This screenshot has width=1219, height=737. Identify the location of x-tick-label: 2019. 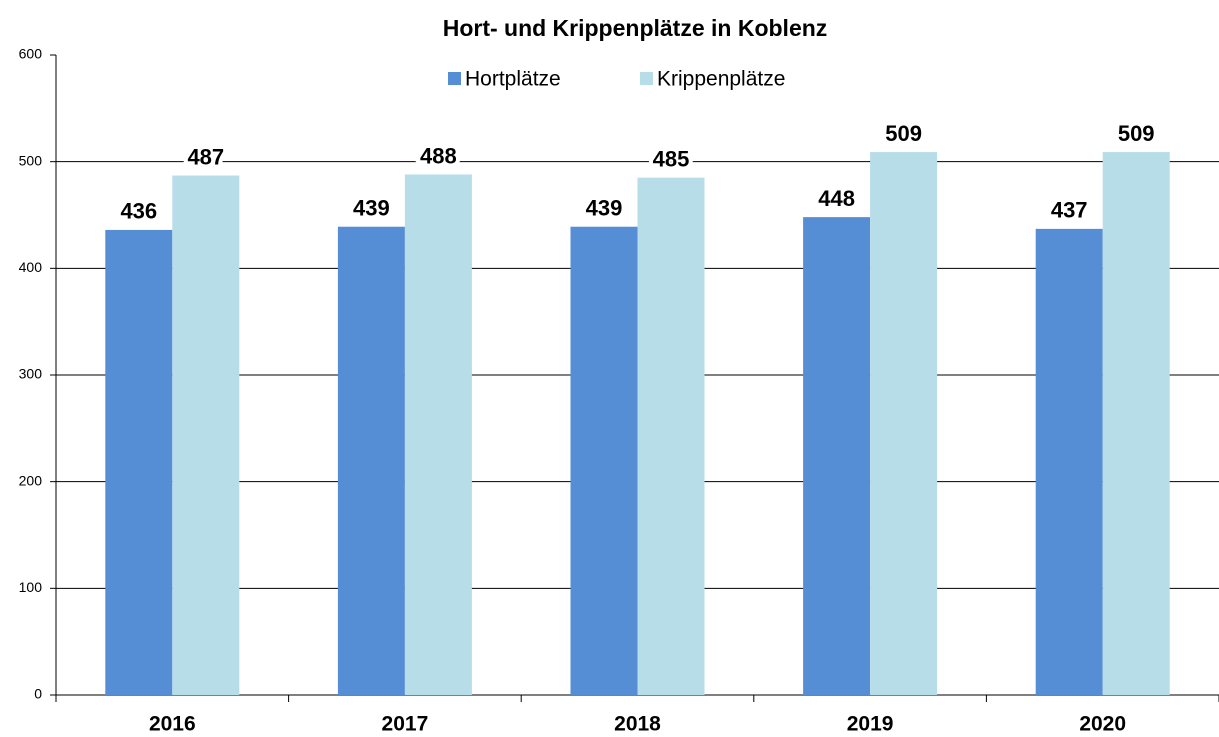
(870, 724).